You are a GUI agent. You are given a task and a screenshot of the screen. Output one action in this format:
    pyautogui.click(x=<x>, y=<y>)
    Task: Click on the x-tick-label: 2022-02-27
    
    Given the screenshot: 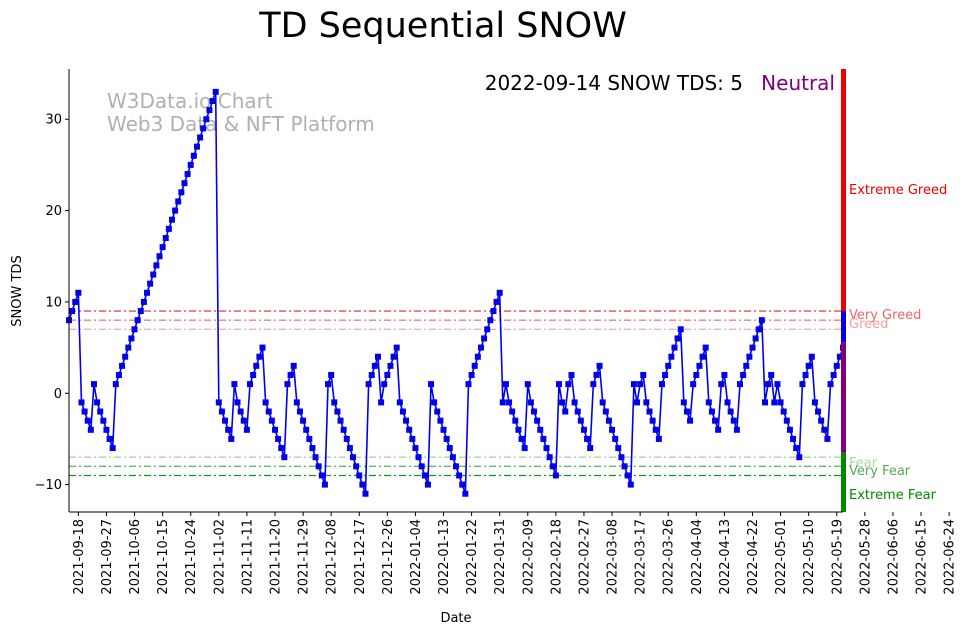 What is the action you would take?
    pyautogui.click(x=584, y=557)
    